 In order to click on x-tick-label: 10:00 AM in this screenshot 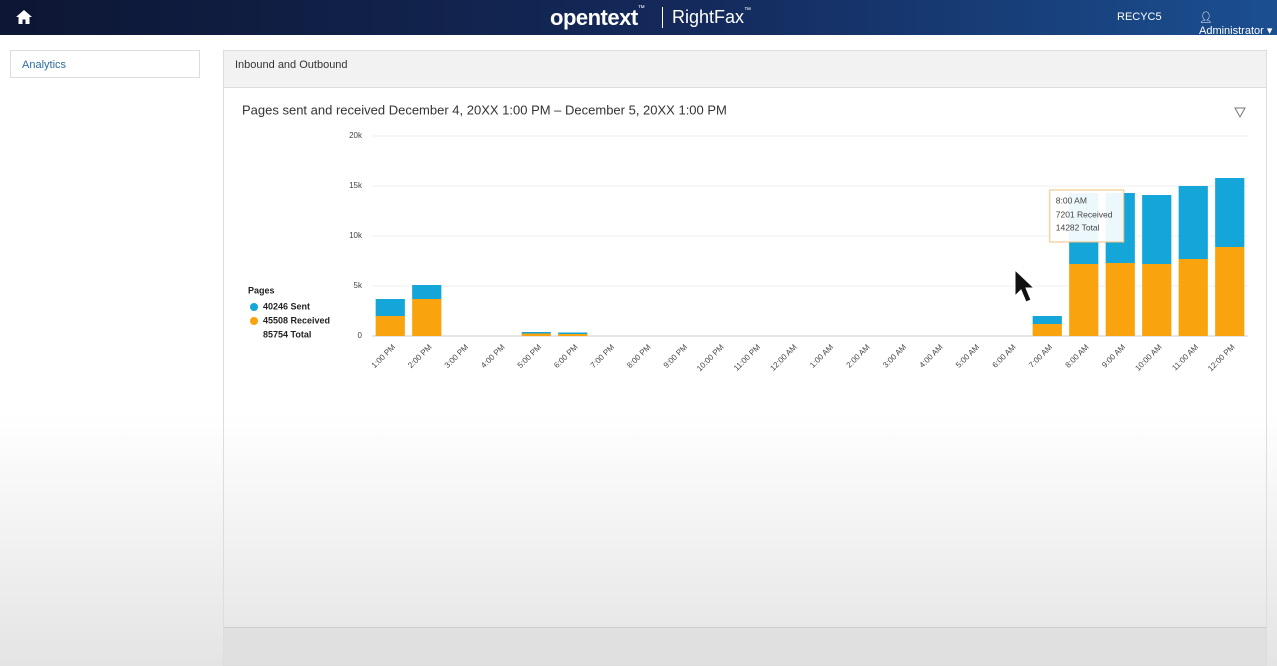, I will do `click(1148, 357)`.